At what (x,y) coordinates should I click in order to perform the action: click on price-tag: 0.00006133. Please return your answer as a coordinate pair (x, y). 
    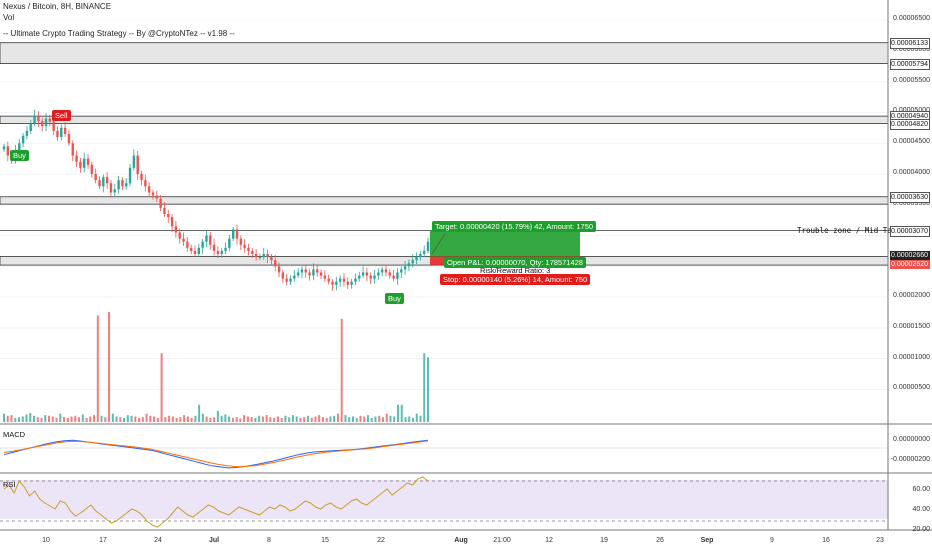
    Looking at the image, I should click on (910, 43).